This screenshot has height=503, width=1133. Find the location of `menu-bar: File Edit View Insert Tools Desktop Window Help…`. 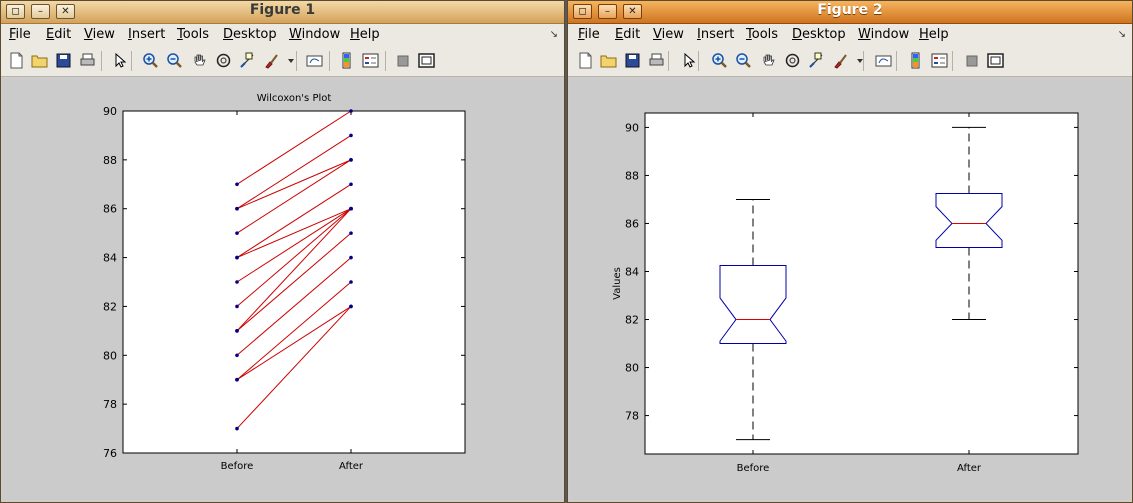

menu-bar: File Edit View Insert Tools Desktop Window Help… is located at coordinates (282, 35).